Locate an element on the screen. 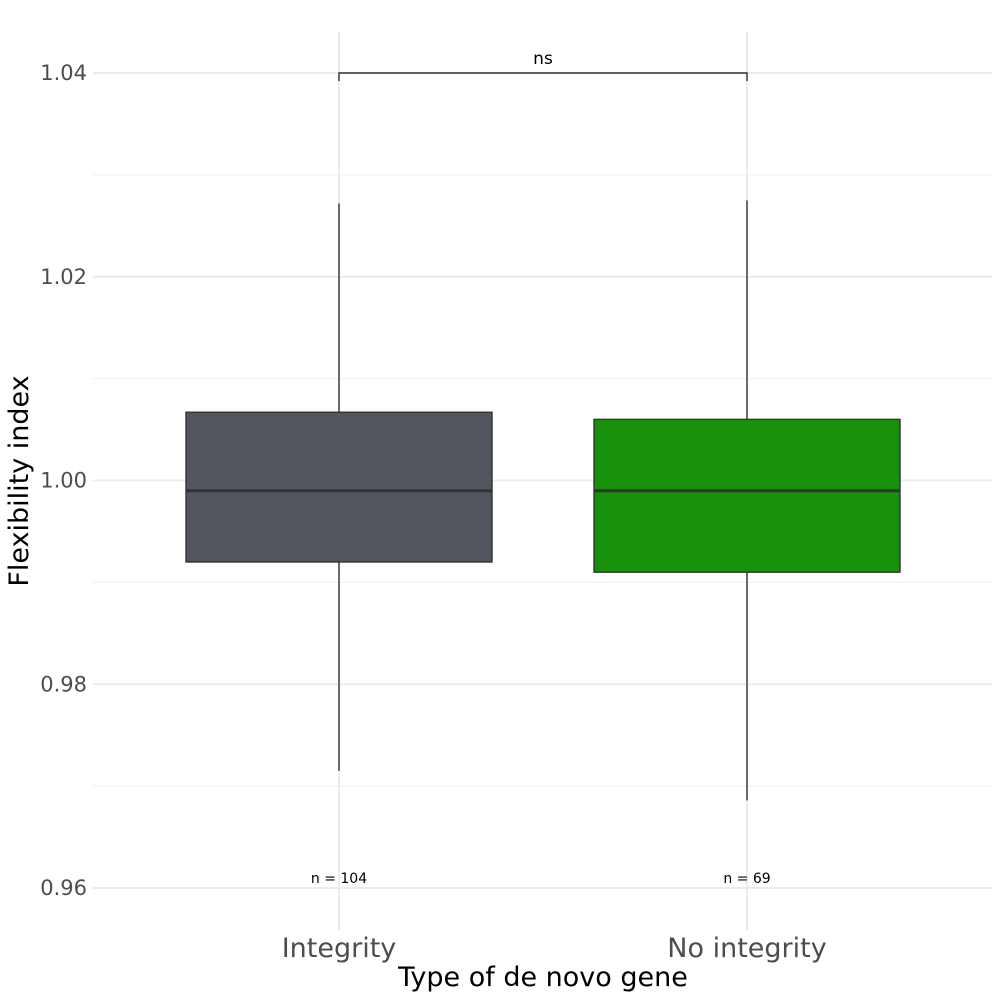  x-tick-label: Integrity is located at coordinates (339, 948).